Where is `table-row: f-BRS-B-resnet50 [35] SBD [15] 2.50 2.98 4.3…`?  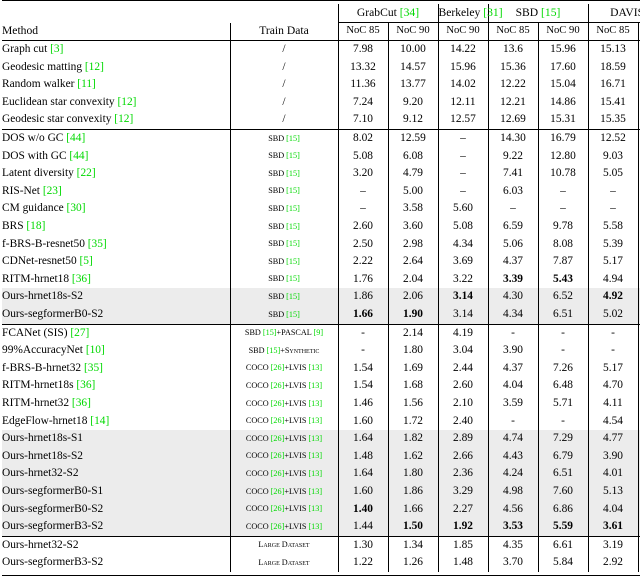 table-row: f-BRS-B-resnet50 [35] SBD [15] 2.50 2.98 4.3… is located at coordinates (321, 244).